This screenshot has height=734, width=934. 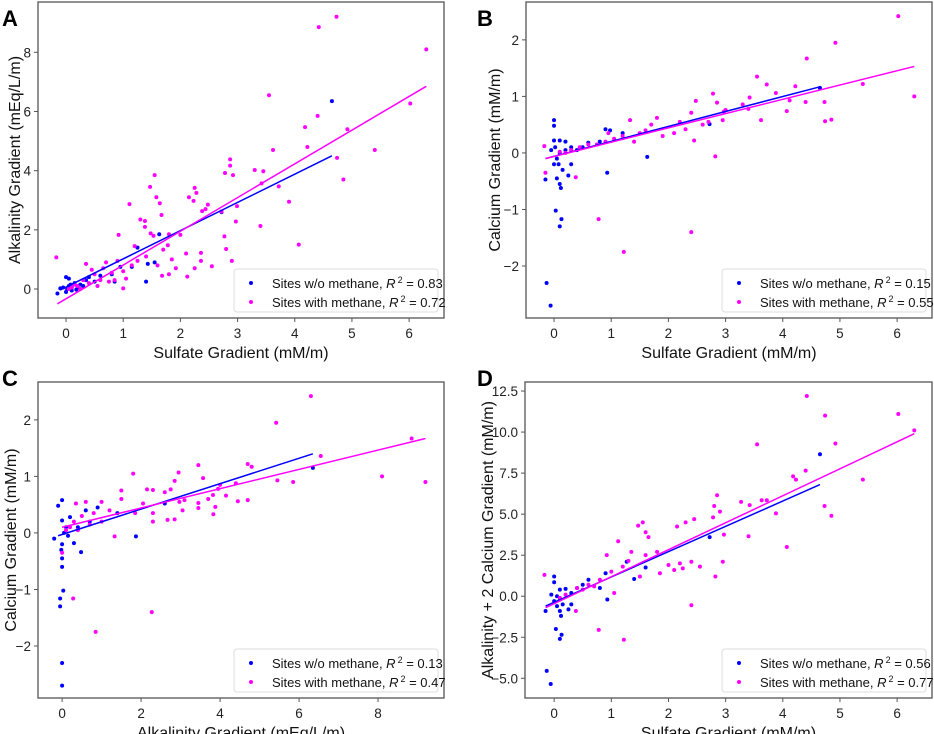 What do you see at coordinates (505, 432) in the screenshot?
I see `y-tick-label: 10.0` at bounding box center [505, 432].